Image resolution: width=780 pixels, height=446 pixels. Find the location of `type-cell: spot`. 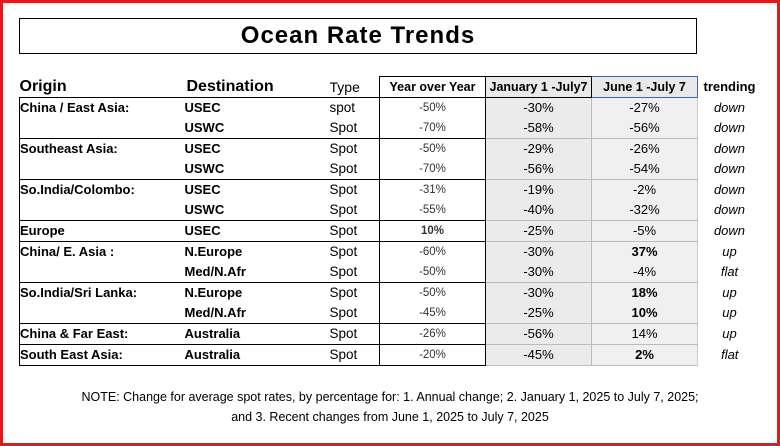

type-cell: spot is located at coordinates (354, 107).